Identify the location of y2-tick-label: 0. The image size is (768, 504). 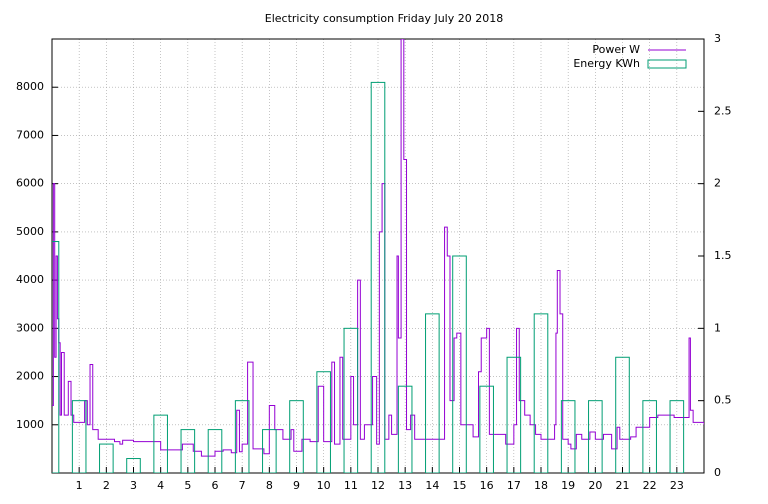
(717, 472).